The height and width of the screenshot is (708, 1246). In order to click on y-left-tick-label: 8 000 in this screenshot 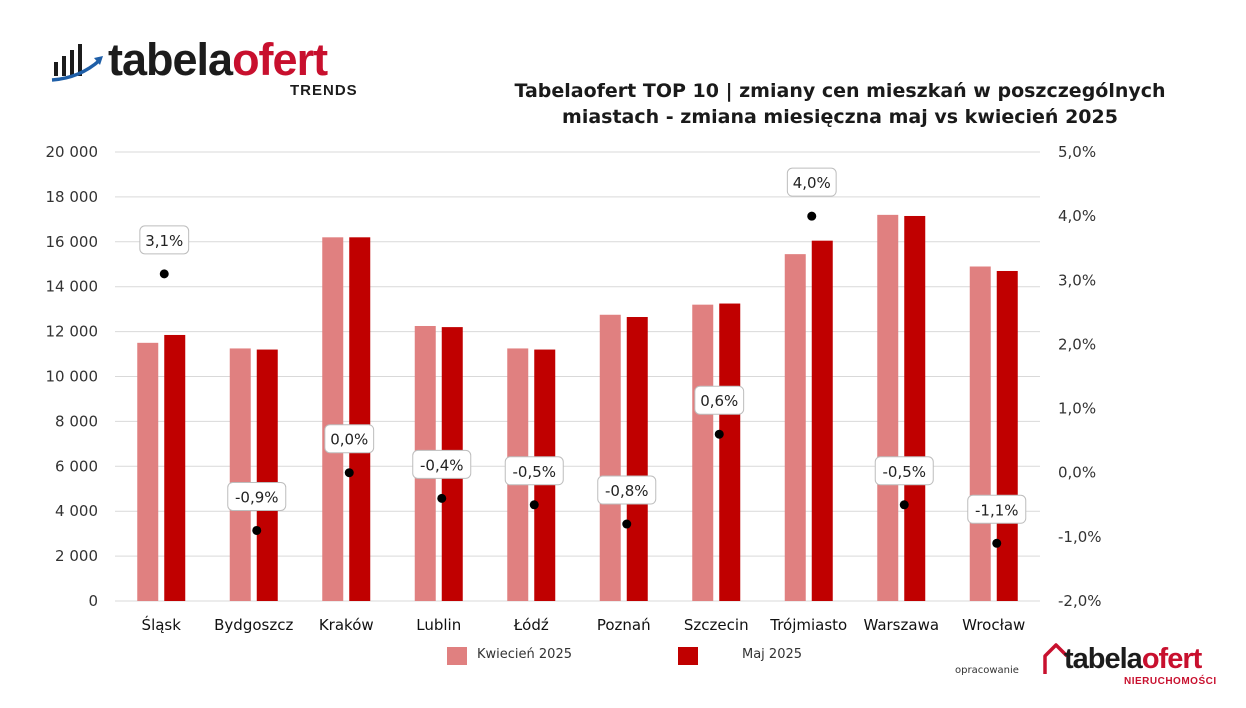, I will do `click(76, 421)`.